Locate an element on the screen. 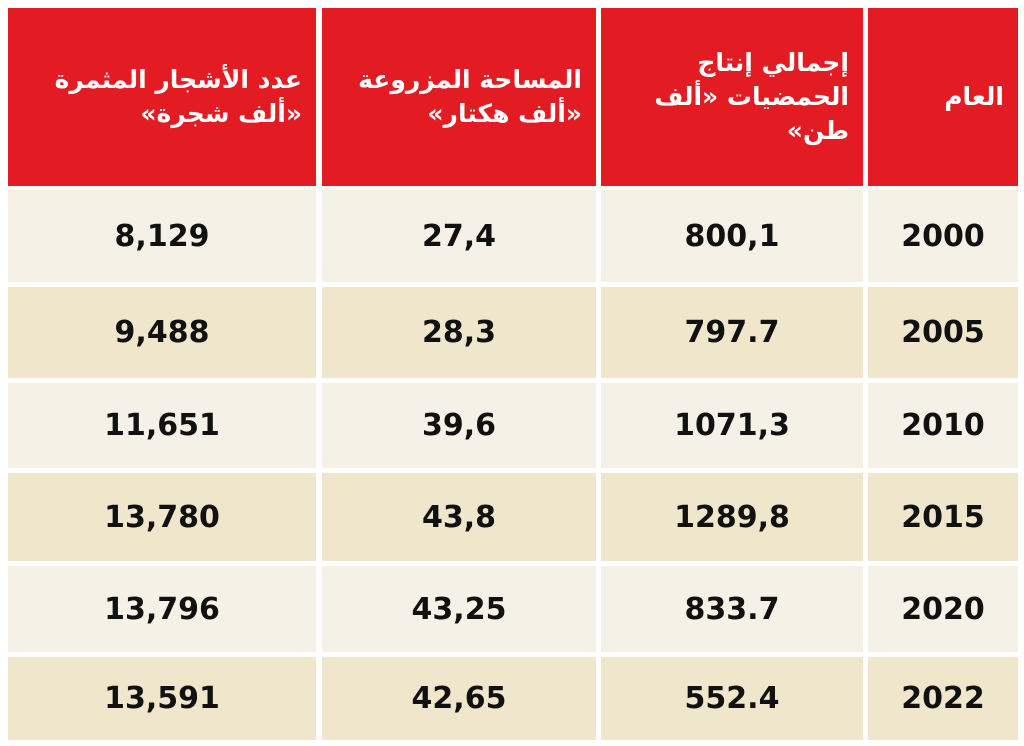 This screenshot has height=746, width=1024. value-cell: 1071,3 is located at coordinates (732, 425).